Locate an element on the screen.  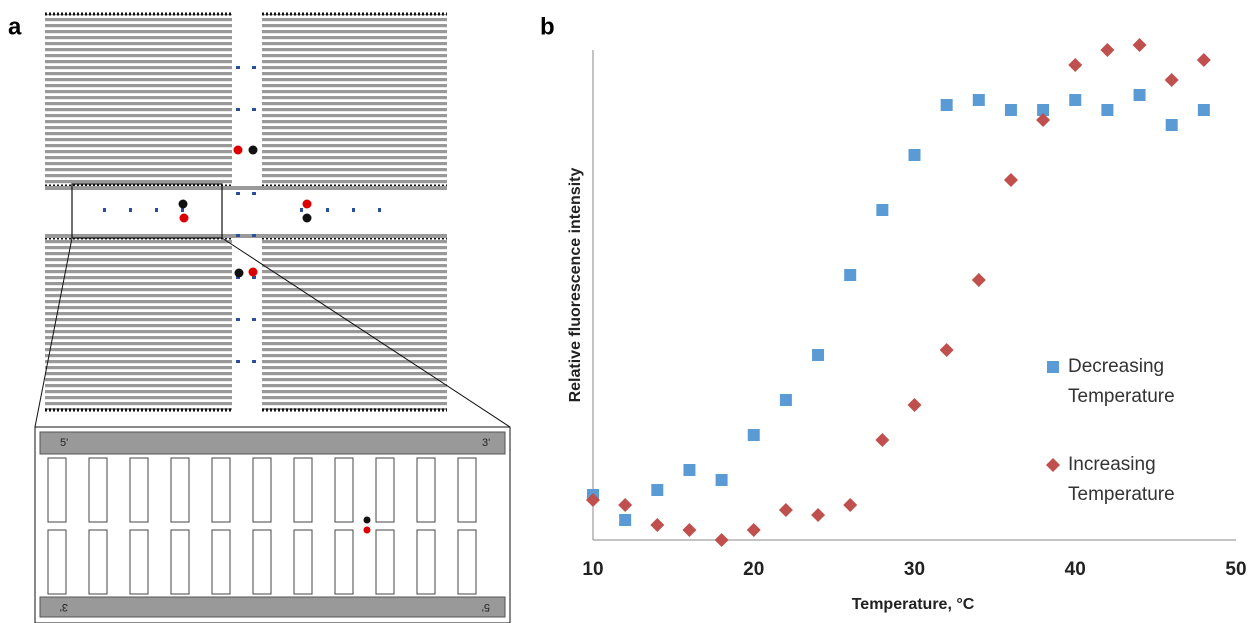
x-tick-label: 10 is located at coordinates (592, 569).